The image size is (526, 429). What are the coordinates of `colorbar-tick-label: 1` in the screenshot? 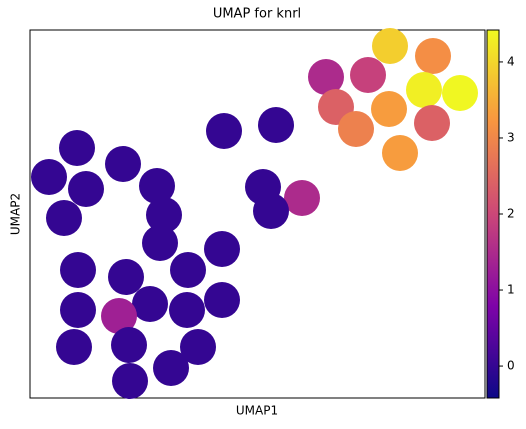 It's located at (511, 290).